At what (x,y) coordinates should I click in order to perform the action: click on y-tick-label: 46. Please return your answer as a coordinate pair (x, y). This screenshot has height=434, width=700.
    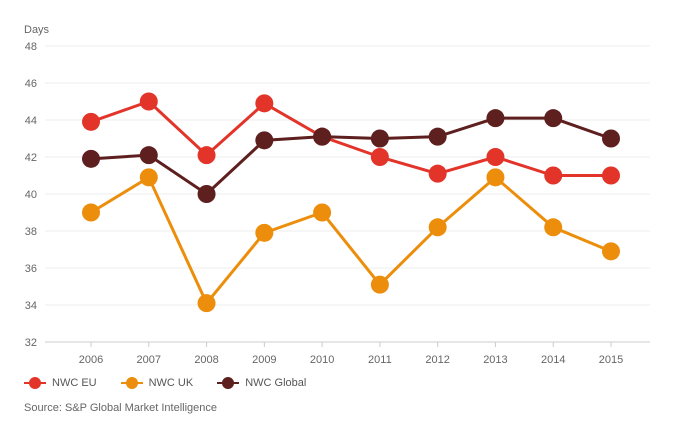
    Looking at the image, I should click on (31, 84).